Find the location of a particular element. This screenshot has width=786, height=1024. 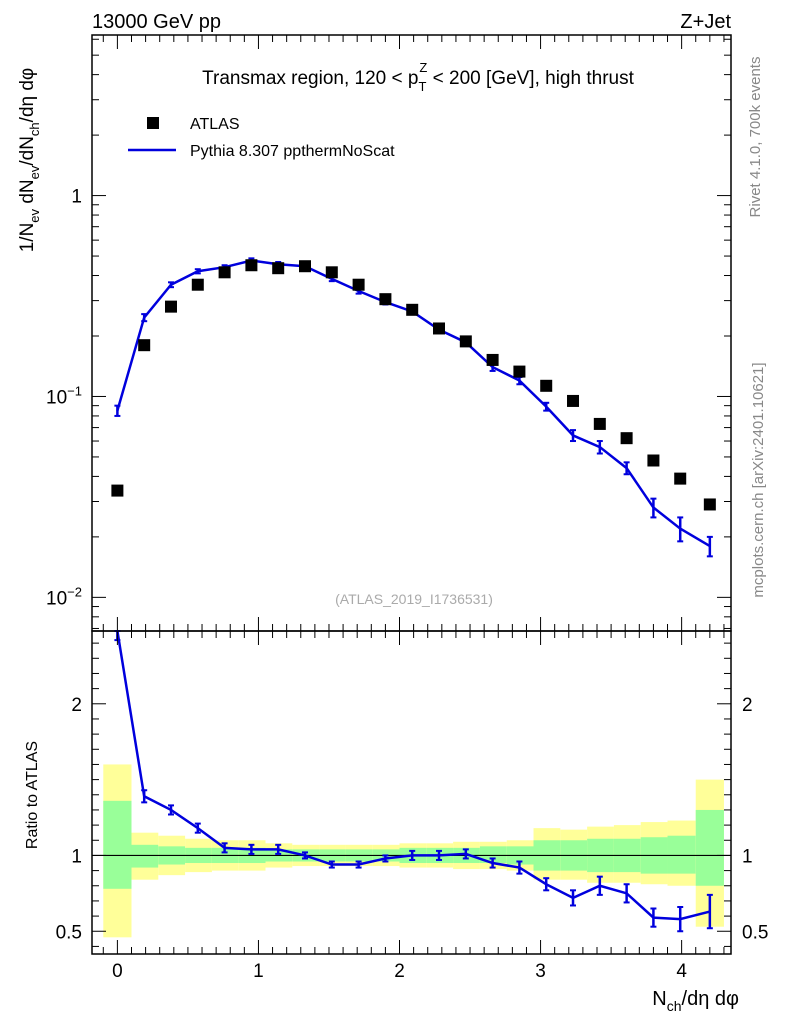

main-y-tick-label: 10⁻² is located at coordinates (64, 596).